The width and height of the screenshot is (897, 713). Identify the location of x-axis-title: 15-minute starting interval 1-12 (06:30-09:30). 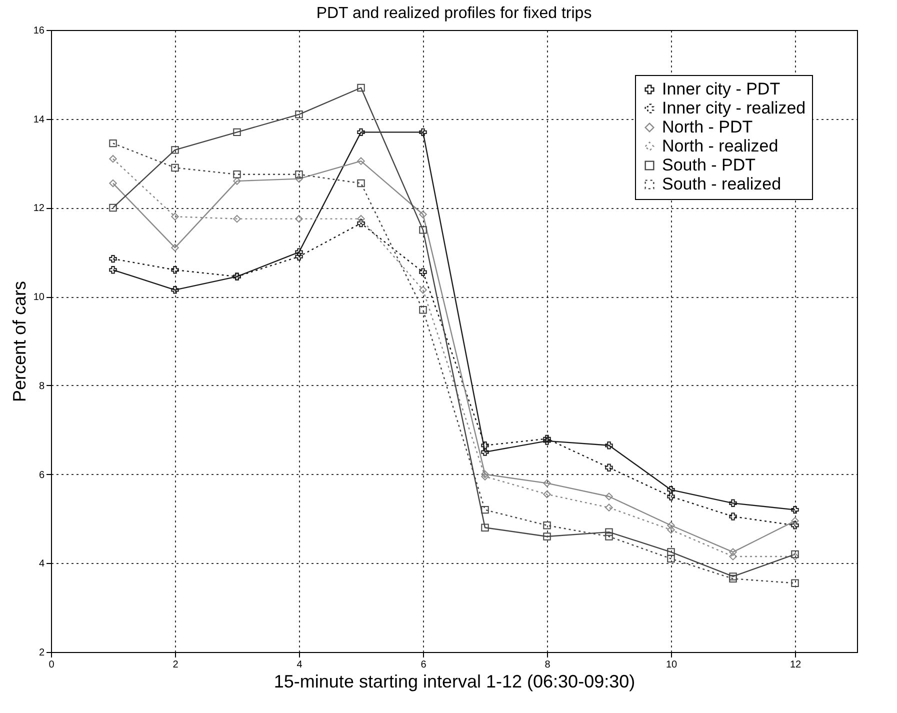
(455, 682).